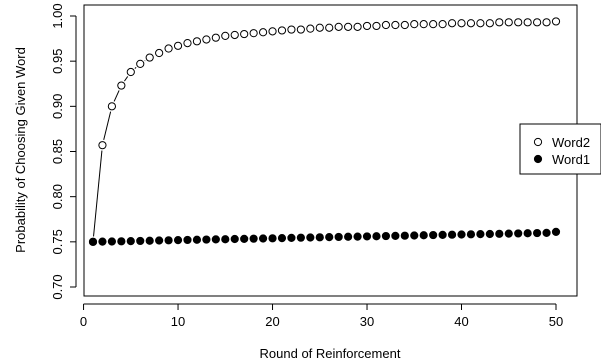 The height and width of the screenshot is (363, 601). Describe the element at coordinates (367, 321) in the screenshot. I see `x-tick-label: 30` at that location.